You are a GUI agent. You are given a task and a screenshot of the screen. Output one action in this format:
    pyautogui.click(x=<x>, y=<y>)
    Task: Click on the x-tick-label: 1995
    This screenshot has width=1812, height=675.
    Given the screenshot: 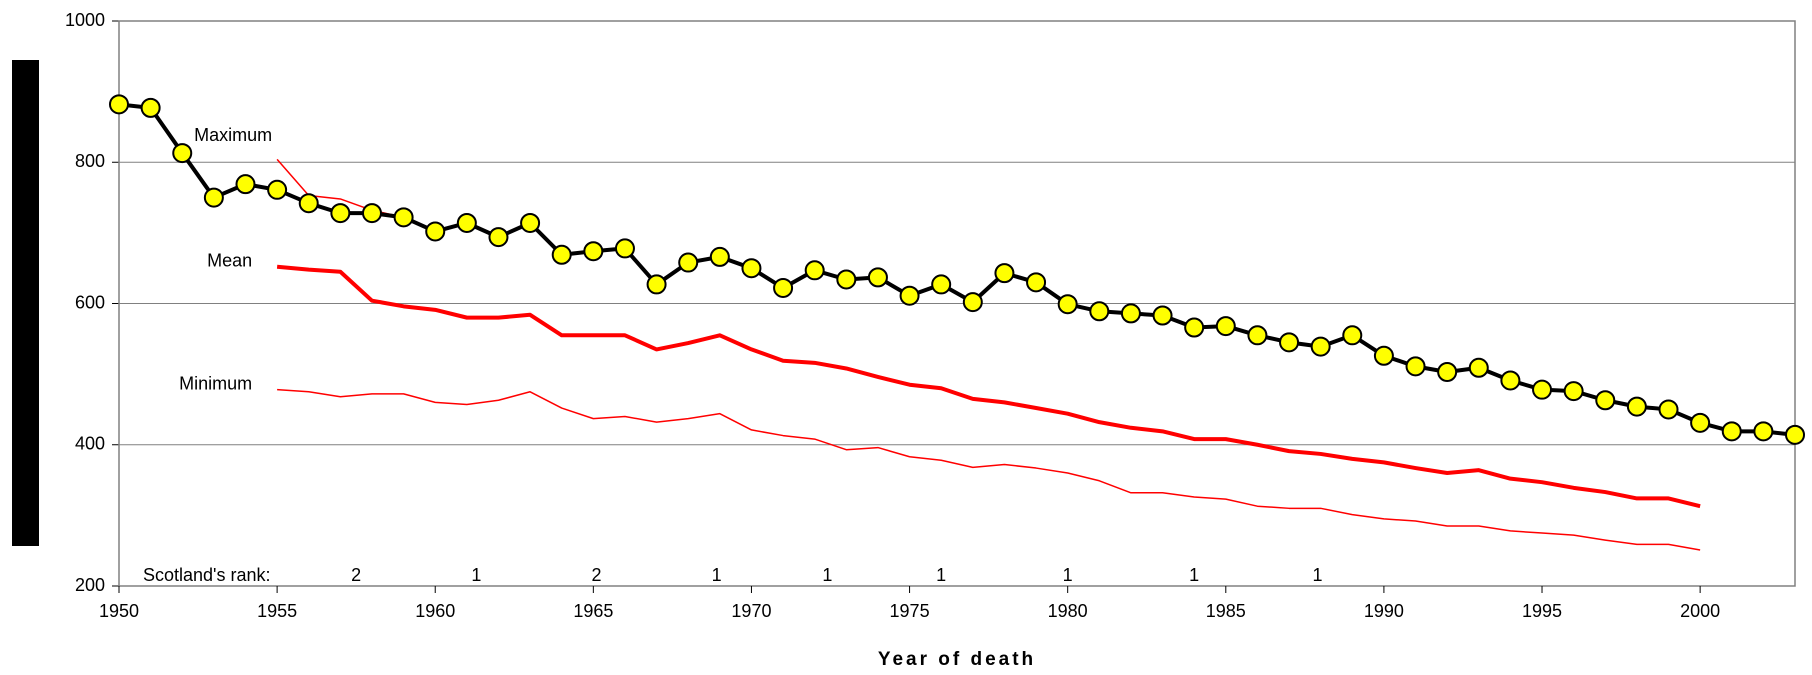 What is the action you would take?
    pyautogui.click(x=1542, y=611)
    